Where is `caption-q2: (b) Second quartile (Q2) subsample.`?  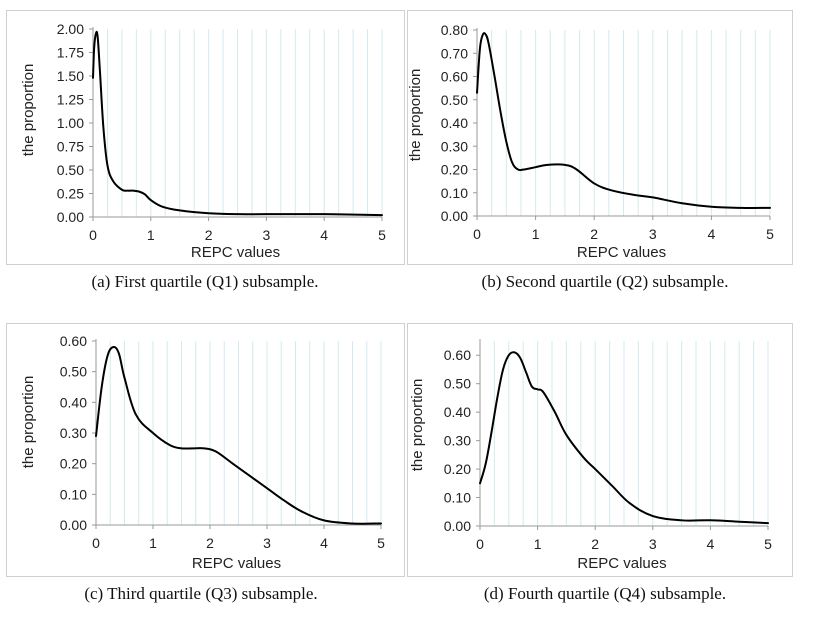
caption-q2: (b) Second quartile (Q2) subsample. is located at coordinates (605, 281).